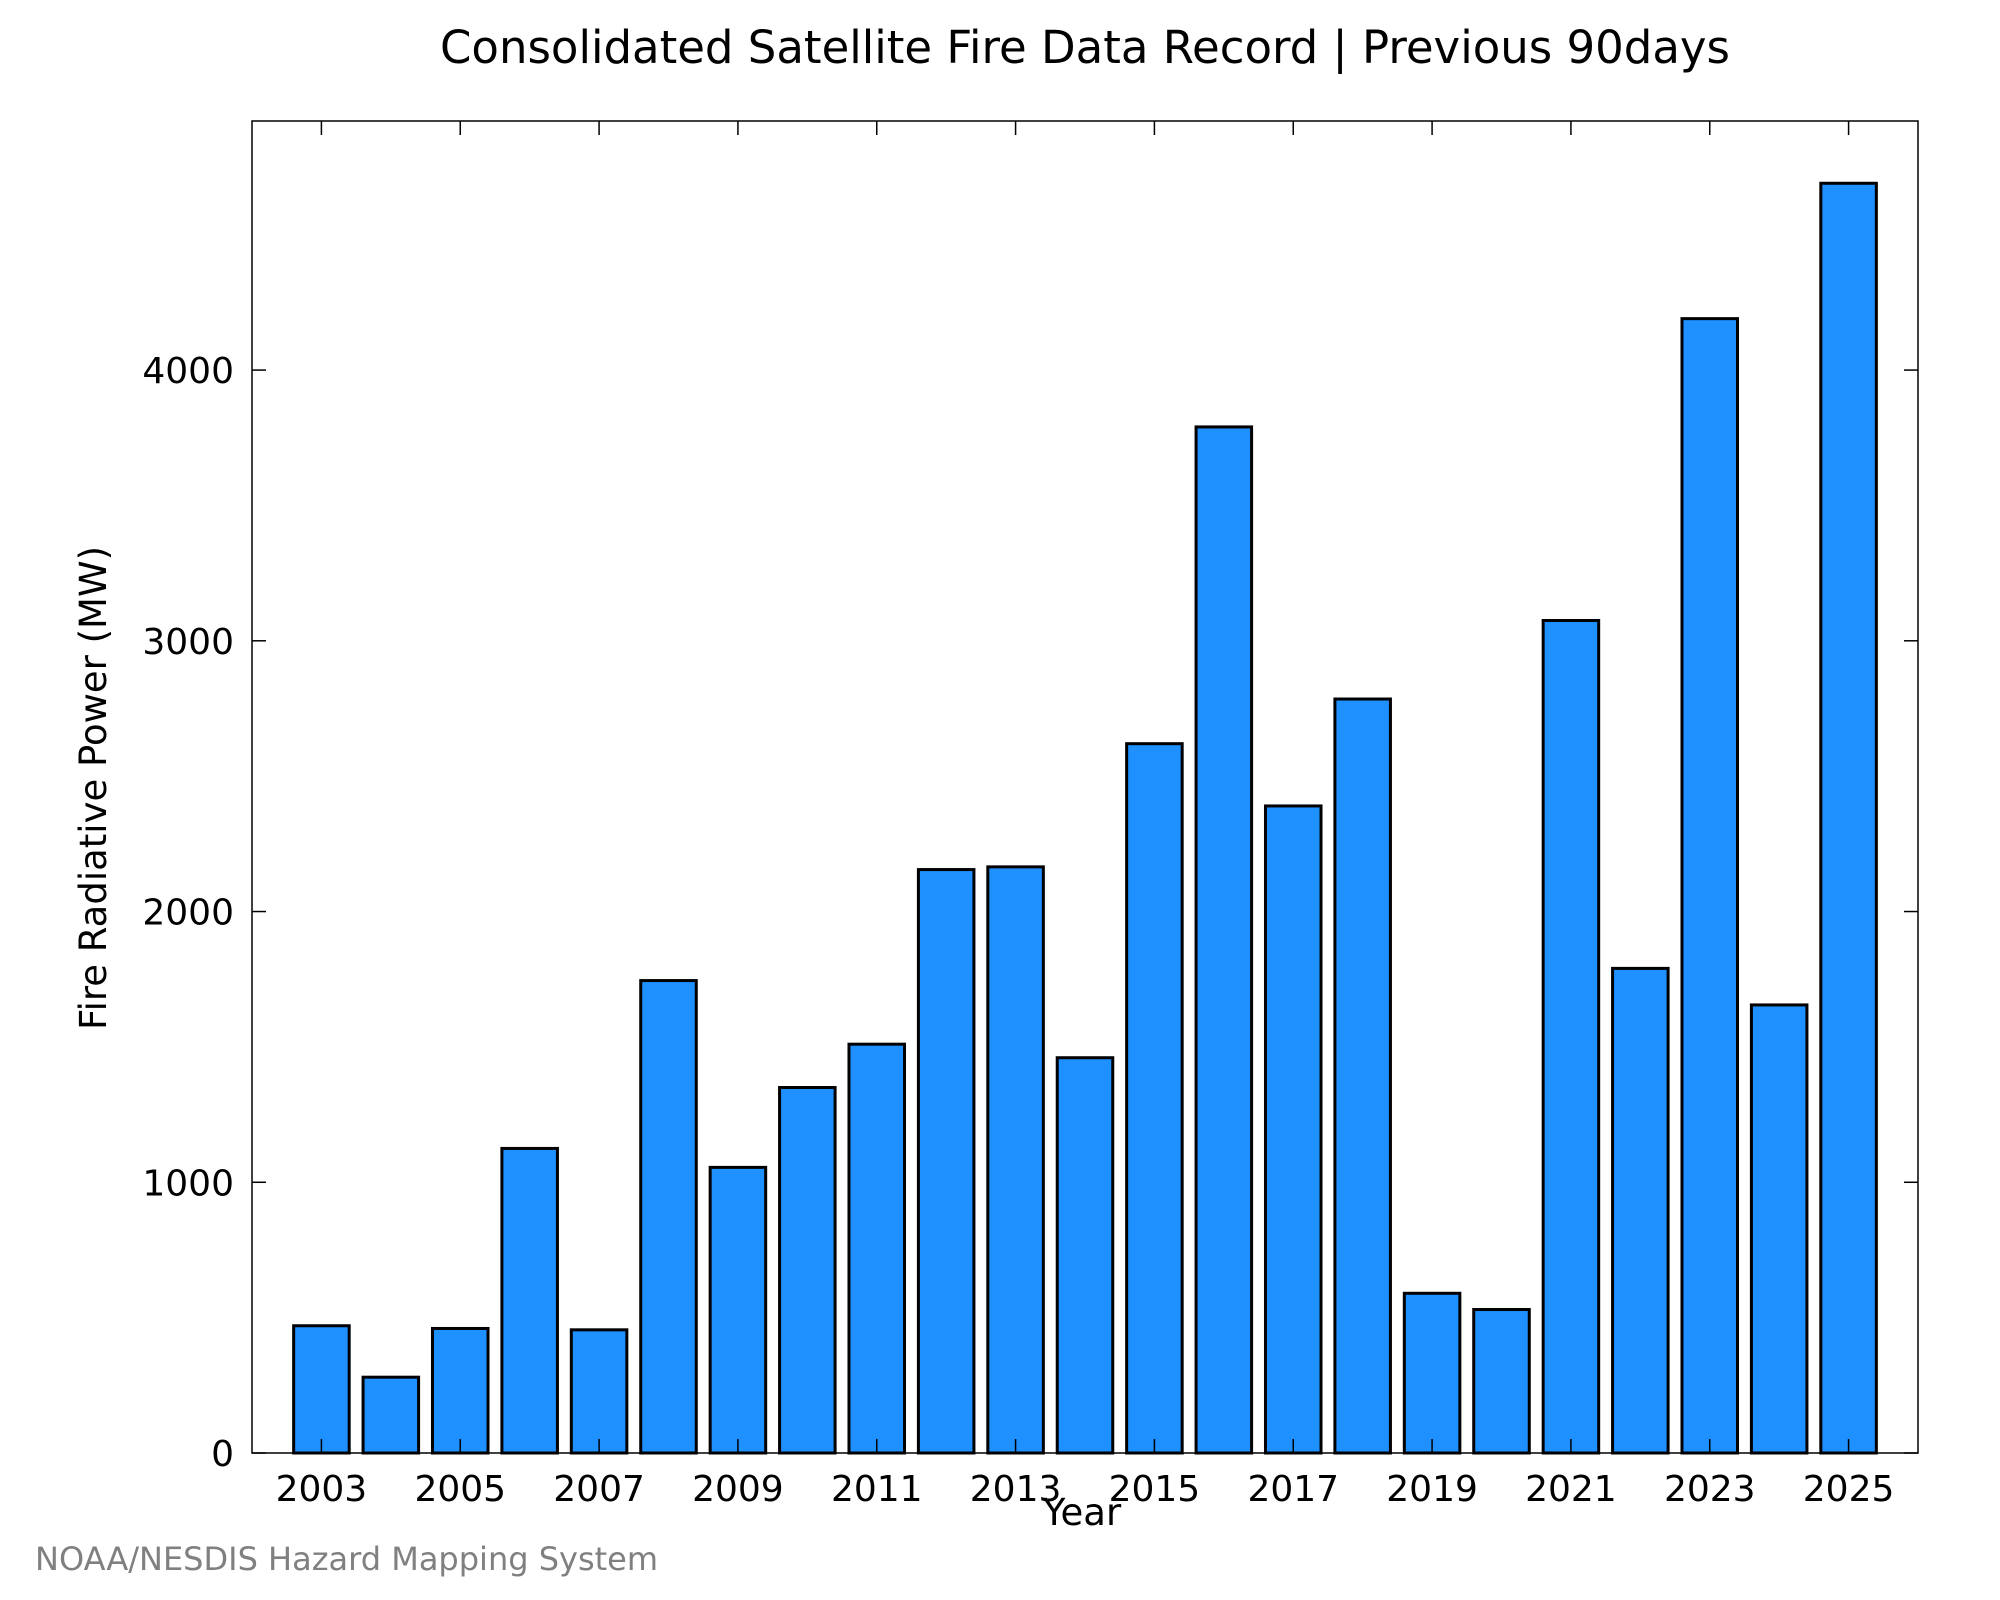 This screenshot has height=1600, width=2000. What do you see at coordinates (222, 1454) in the screenshot?
I see `y-tick-label-0: 0` at bounding box center [222, 1454].